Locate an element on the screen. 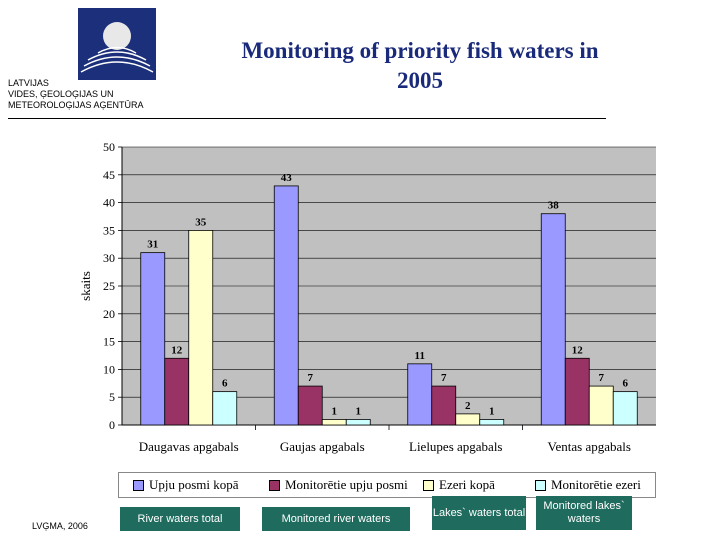 Image resolution: width=720 pixels, height=540 pixels. legend-label: Upju posmi kopā is located at coordinates (194, 484).